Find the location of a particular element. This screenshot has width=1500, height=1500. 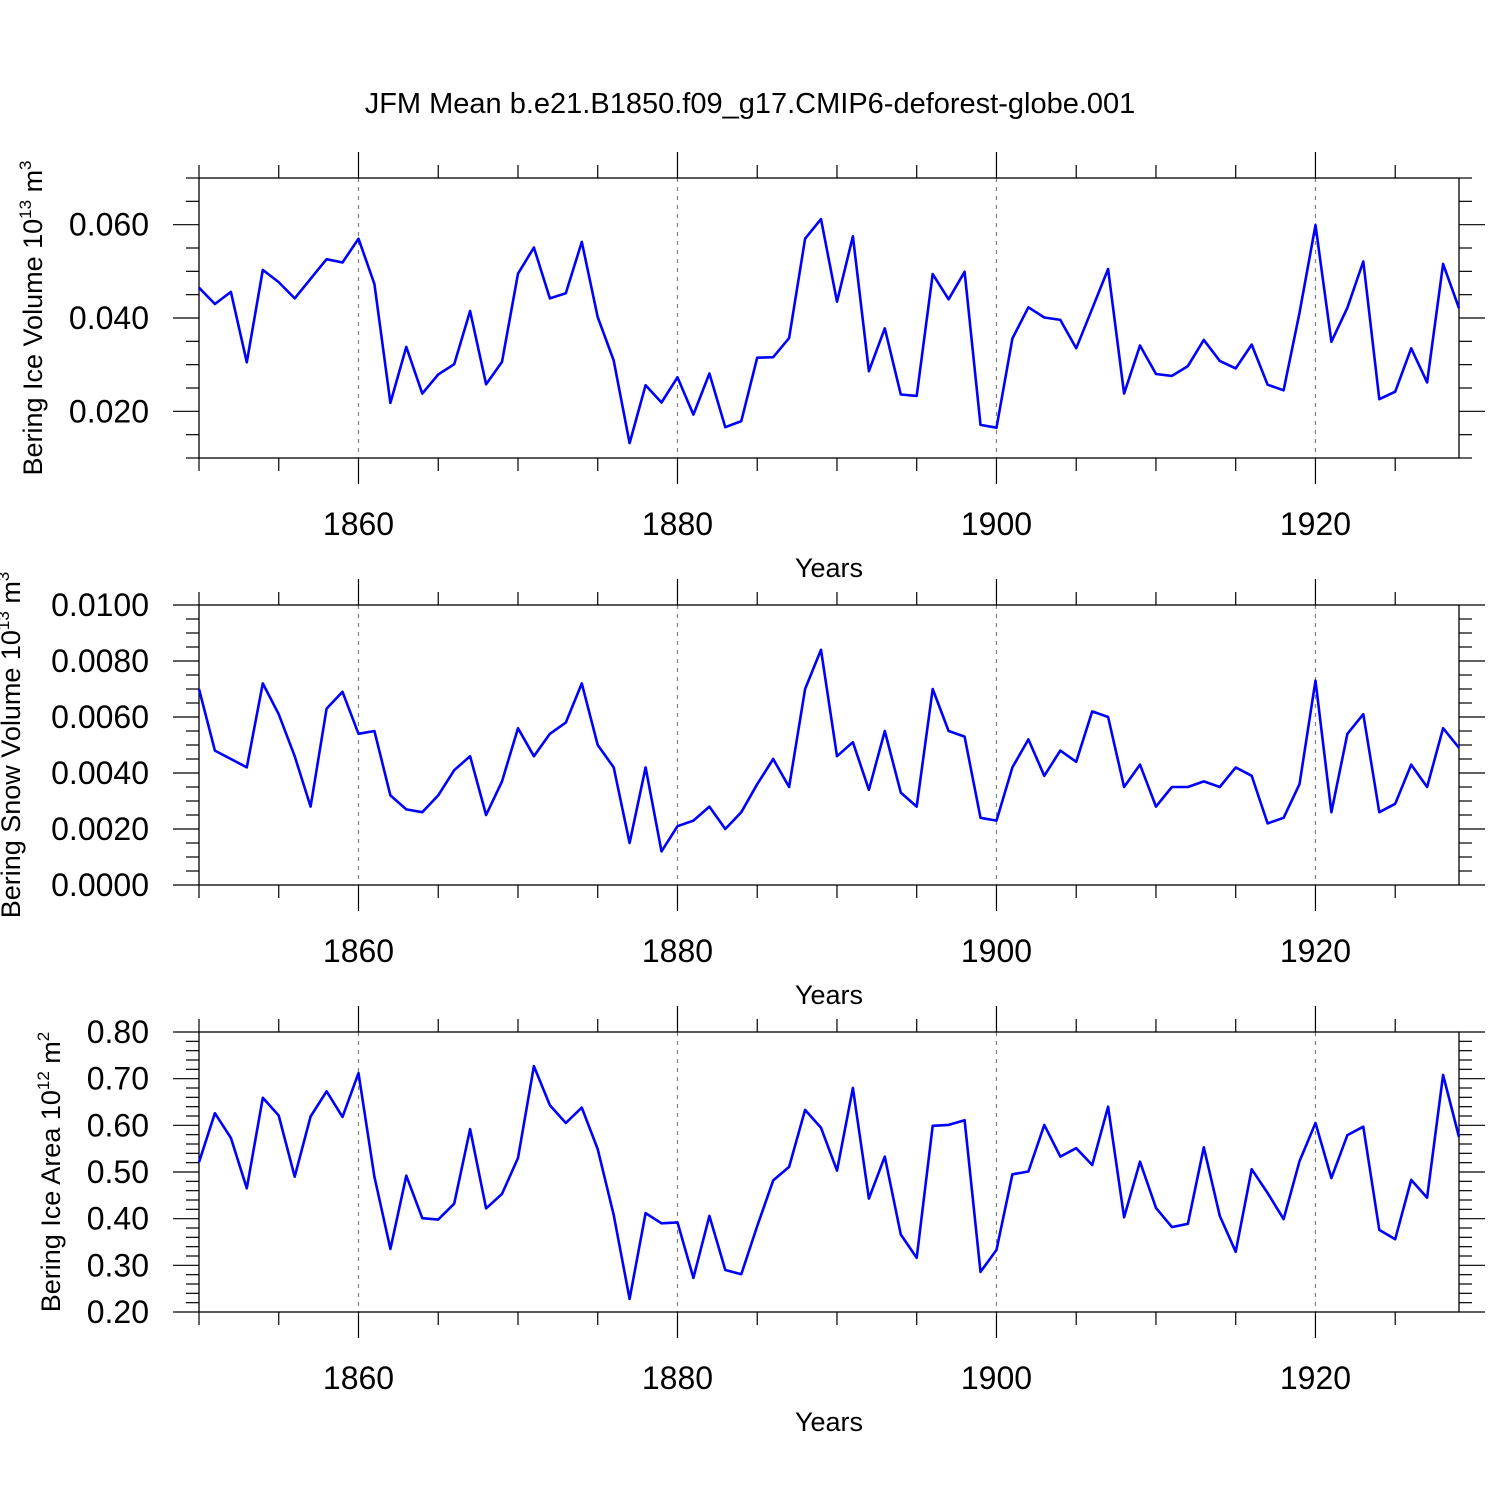

y-axis-label: Bering Ice Volume 1013 m3 is located at coordinates (32, 317).